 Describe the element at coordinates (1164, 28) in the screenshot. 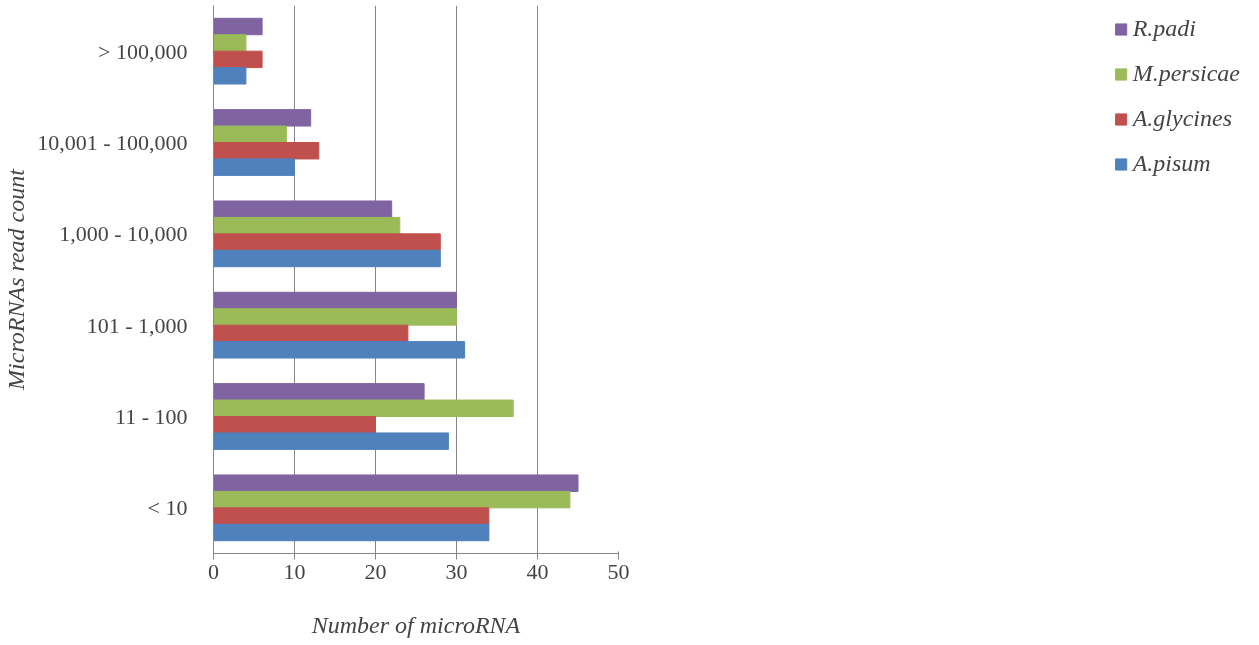

I see `legend-label: R.padi` at that location.